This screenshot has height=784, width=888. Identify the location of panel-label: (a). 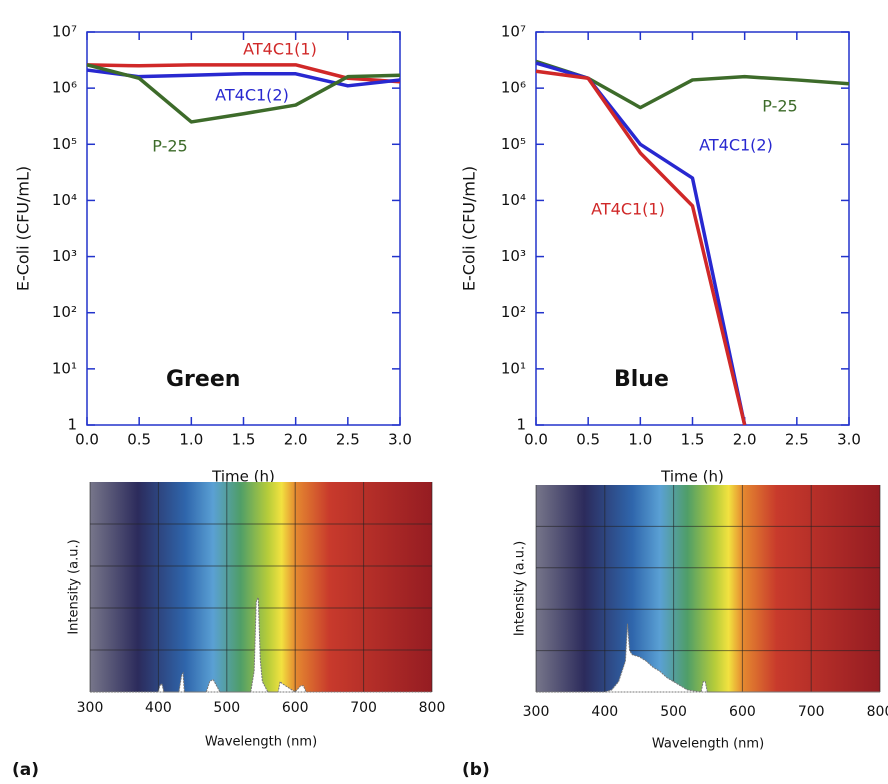
(25, 770).